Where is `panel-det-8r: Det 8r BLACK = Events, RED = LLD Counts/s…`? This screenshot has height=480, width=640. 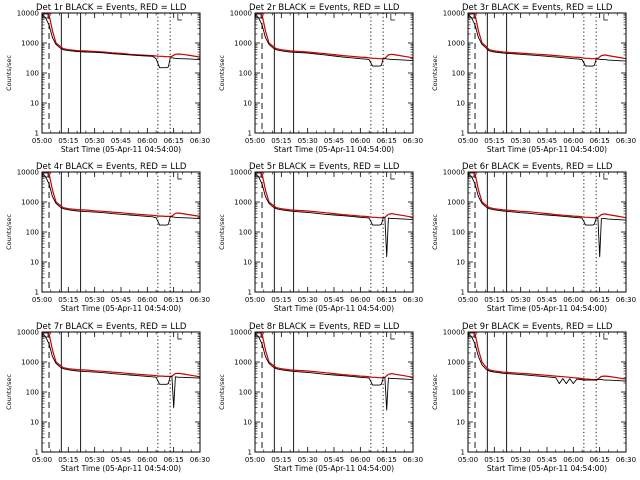 panel-det-8r: Det 8r BLACK = Events, RED = LLD Counts/s… is located at coordinates (320, 397).